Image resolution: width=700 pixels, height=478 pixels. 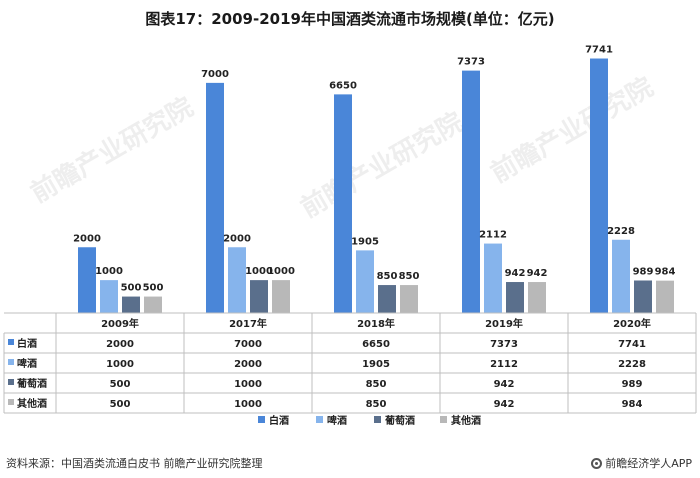 I want to click on category-label: 2009年, so click(x=120, y=323).